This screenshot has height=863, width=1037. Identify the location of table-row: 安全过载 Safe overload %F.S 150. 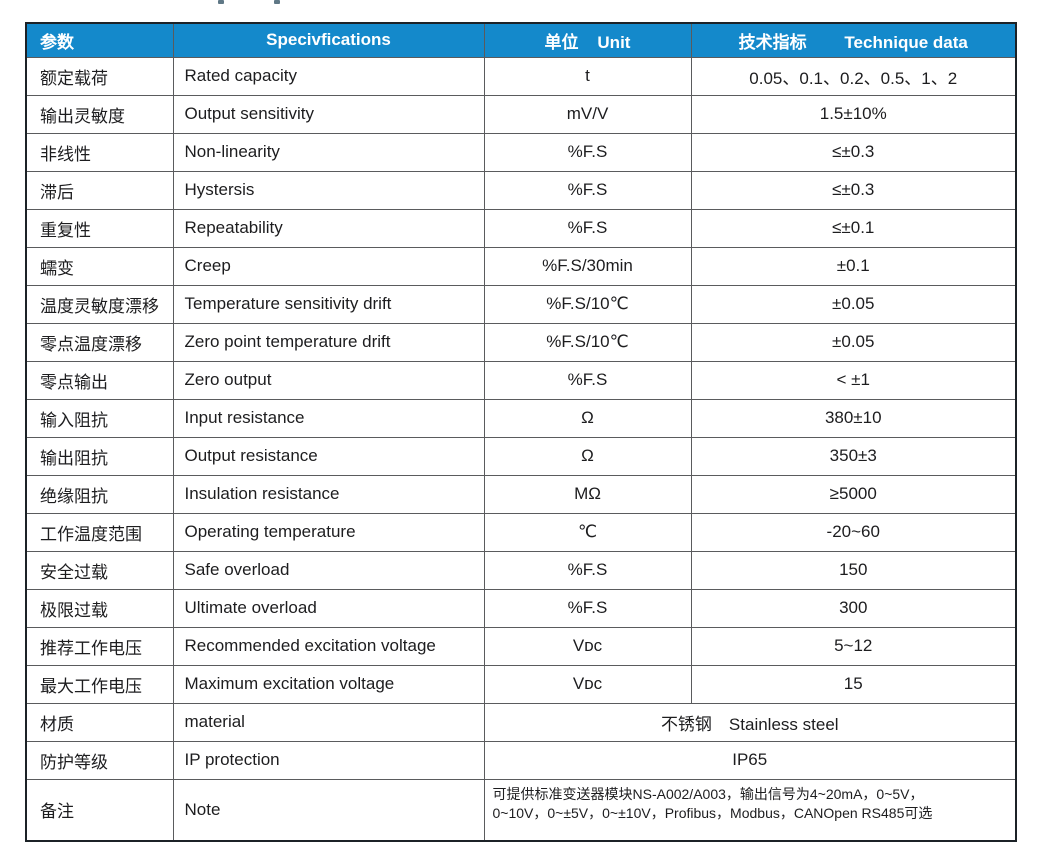
(521, 570).